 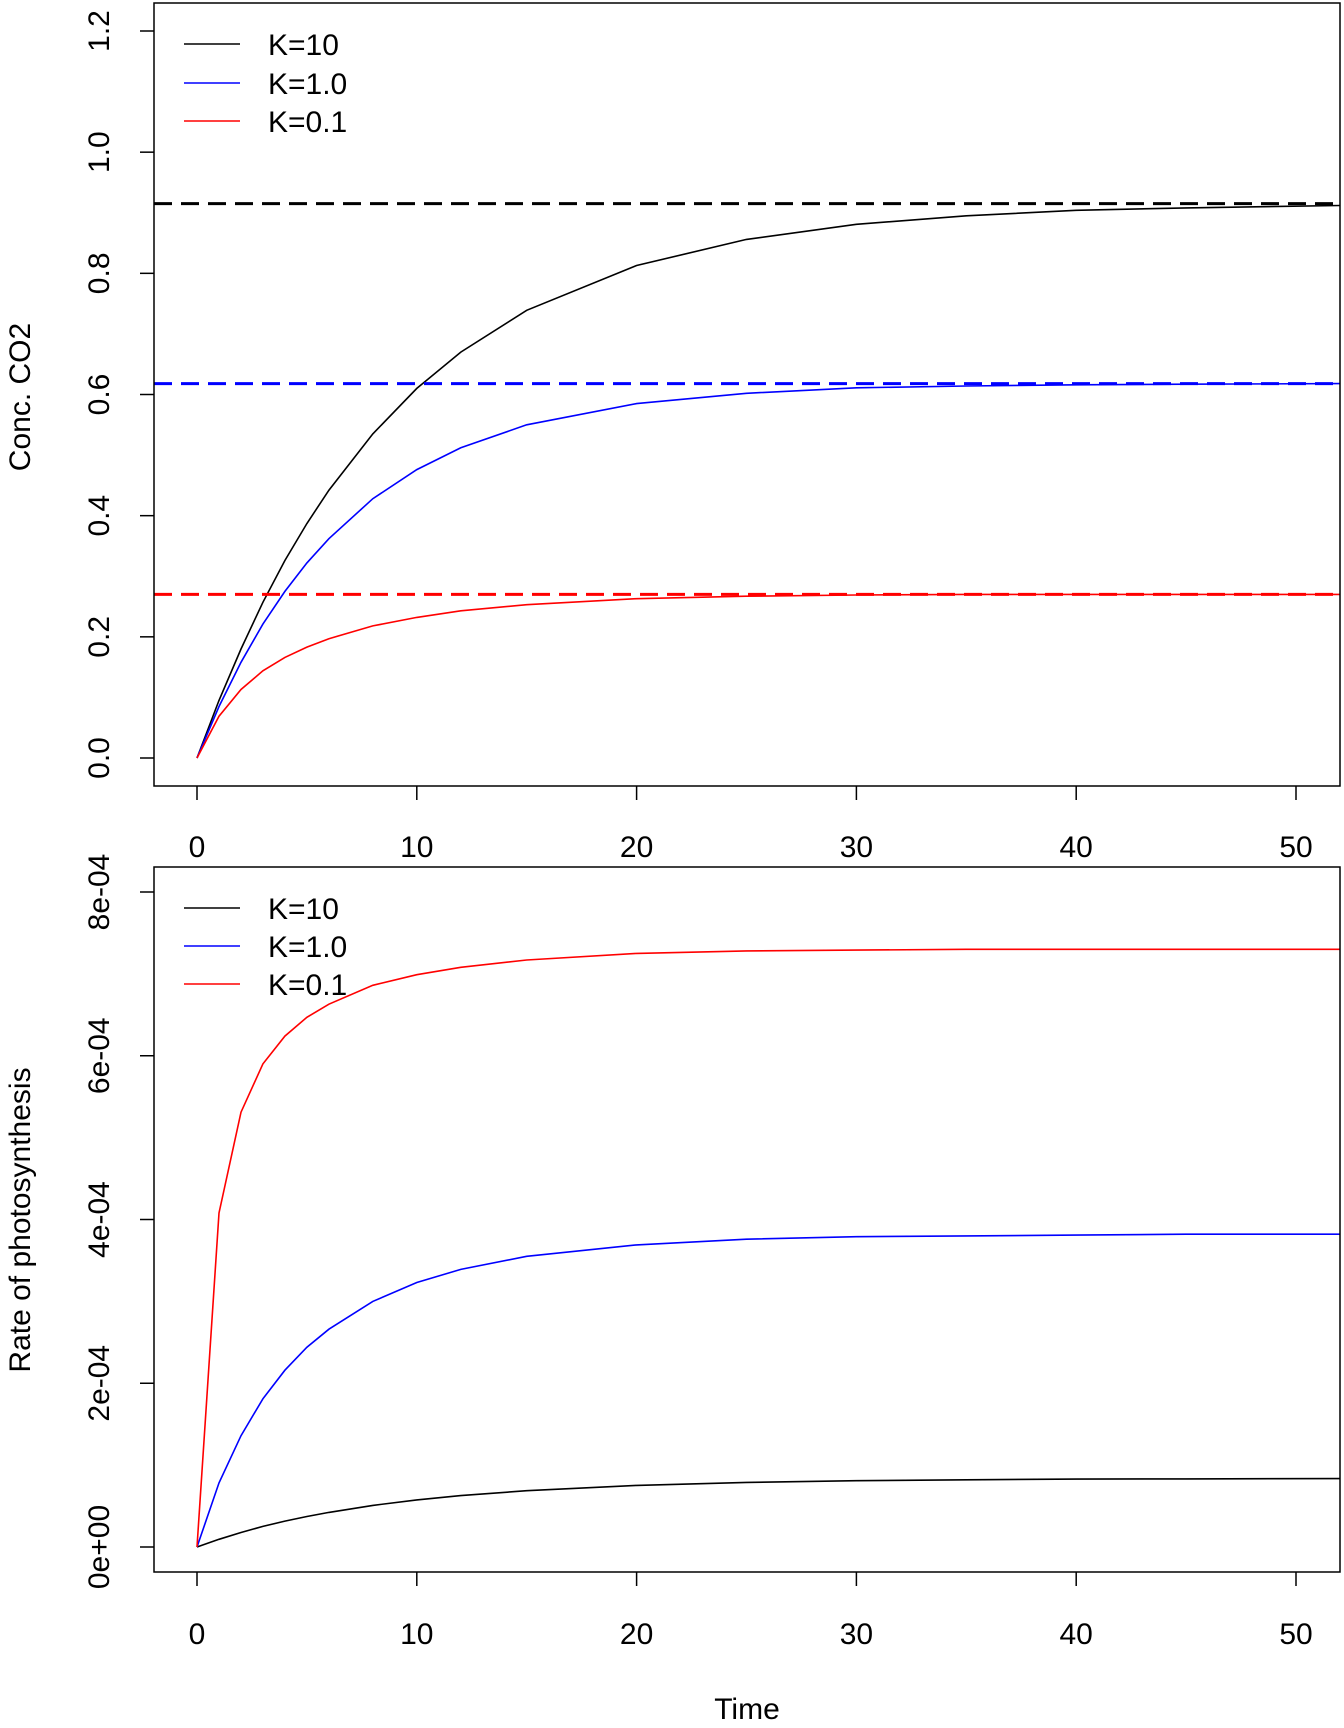 What do you see at coordinates (747, 1709) in the screenshot?
I see `x-axis-label: Time` at bounding box center [747, 1709].